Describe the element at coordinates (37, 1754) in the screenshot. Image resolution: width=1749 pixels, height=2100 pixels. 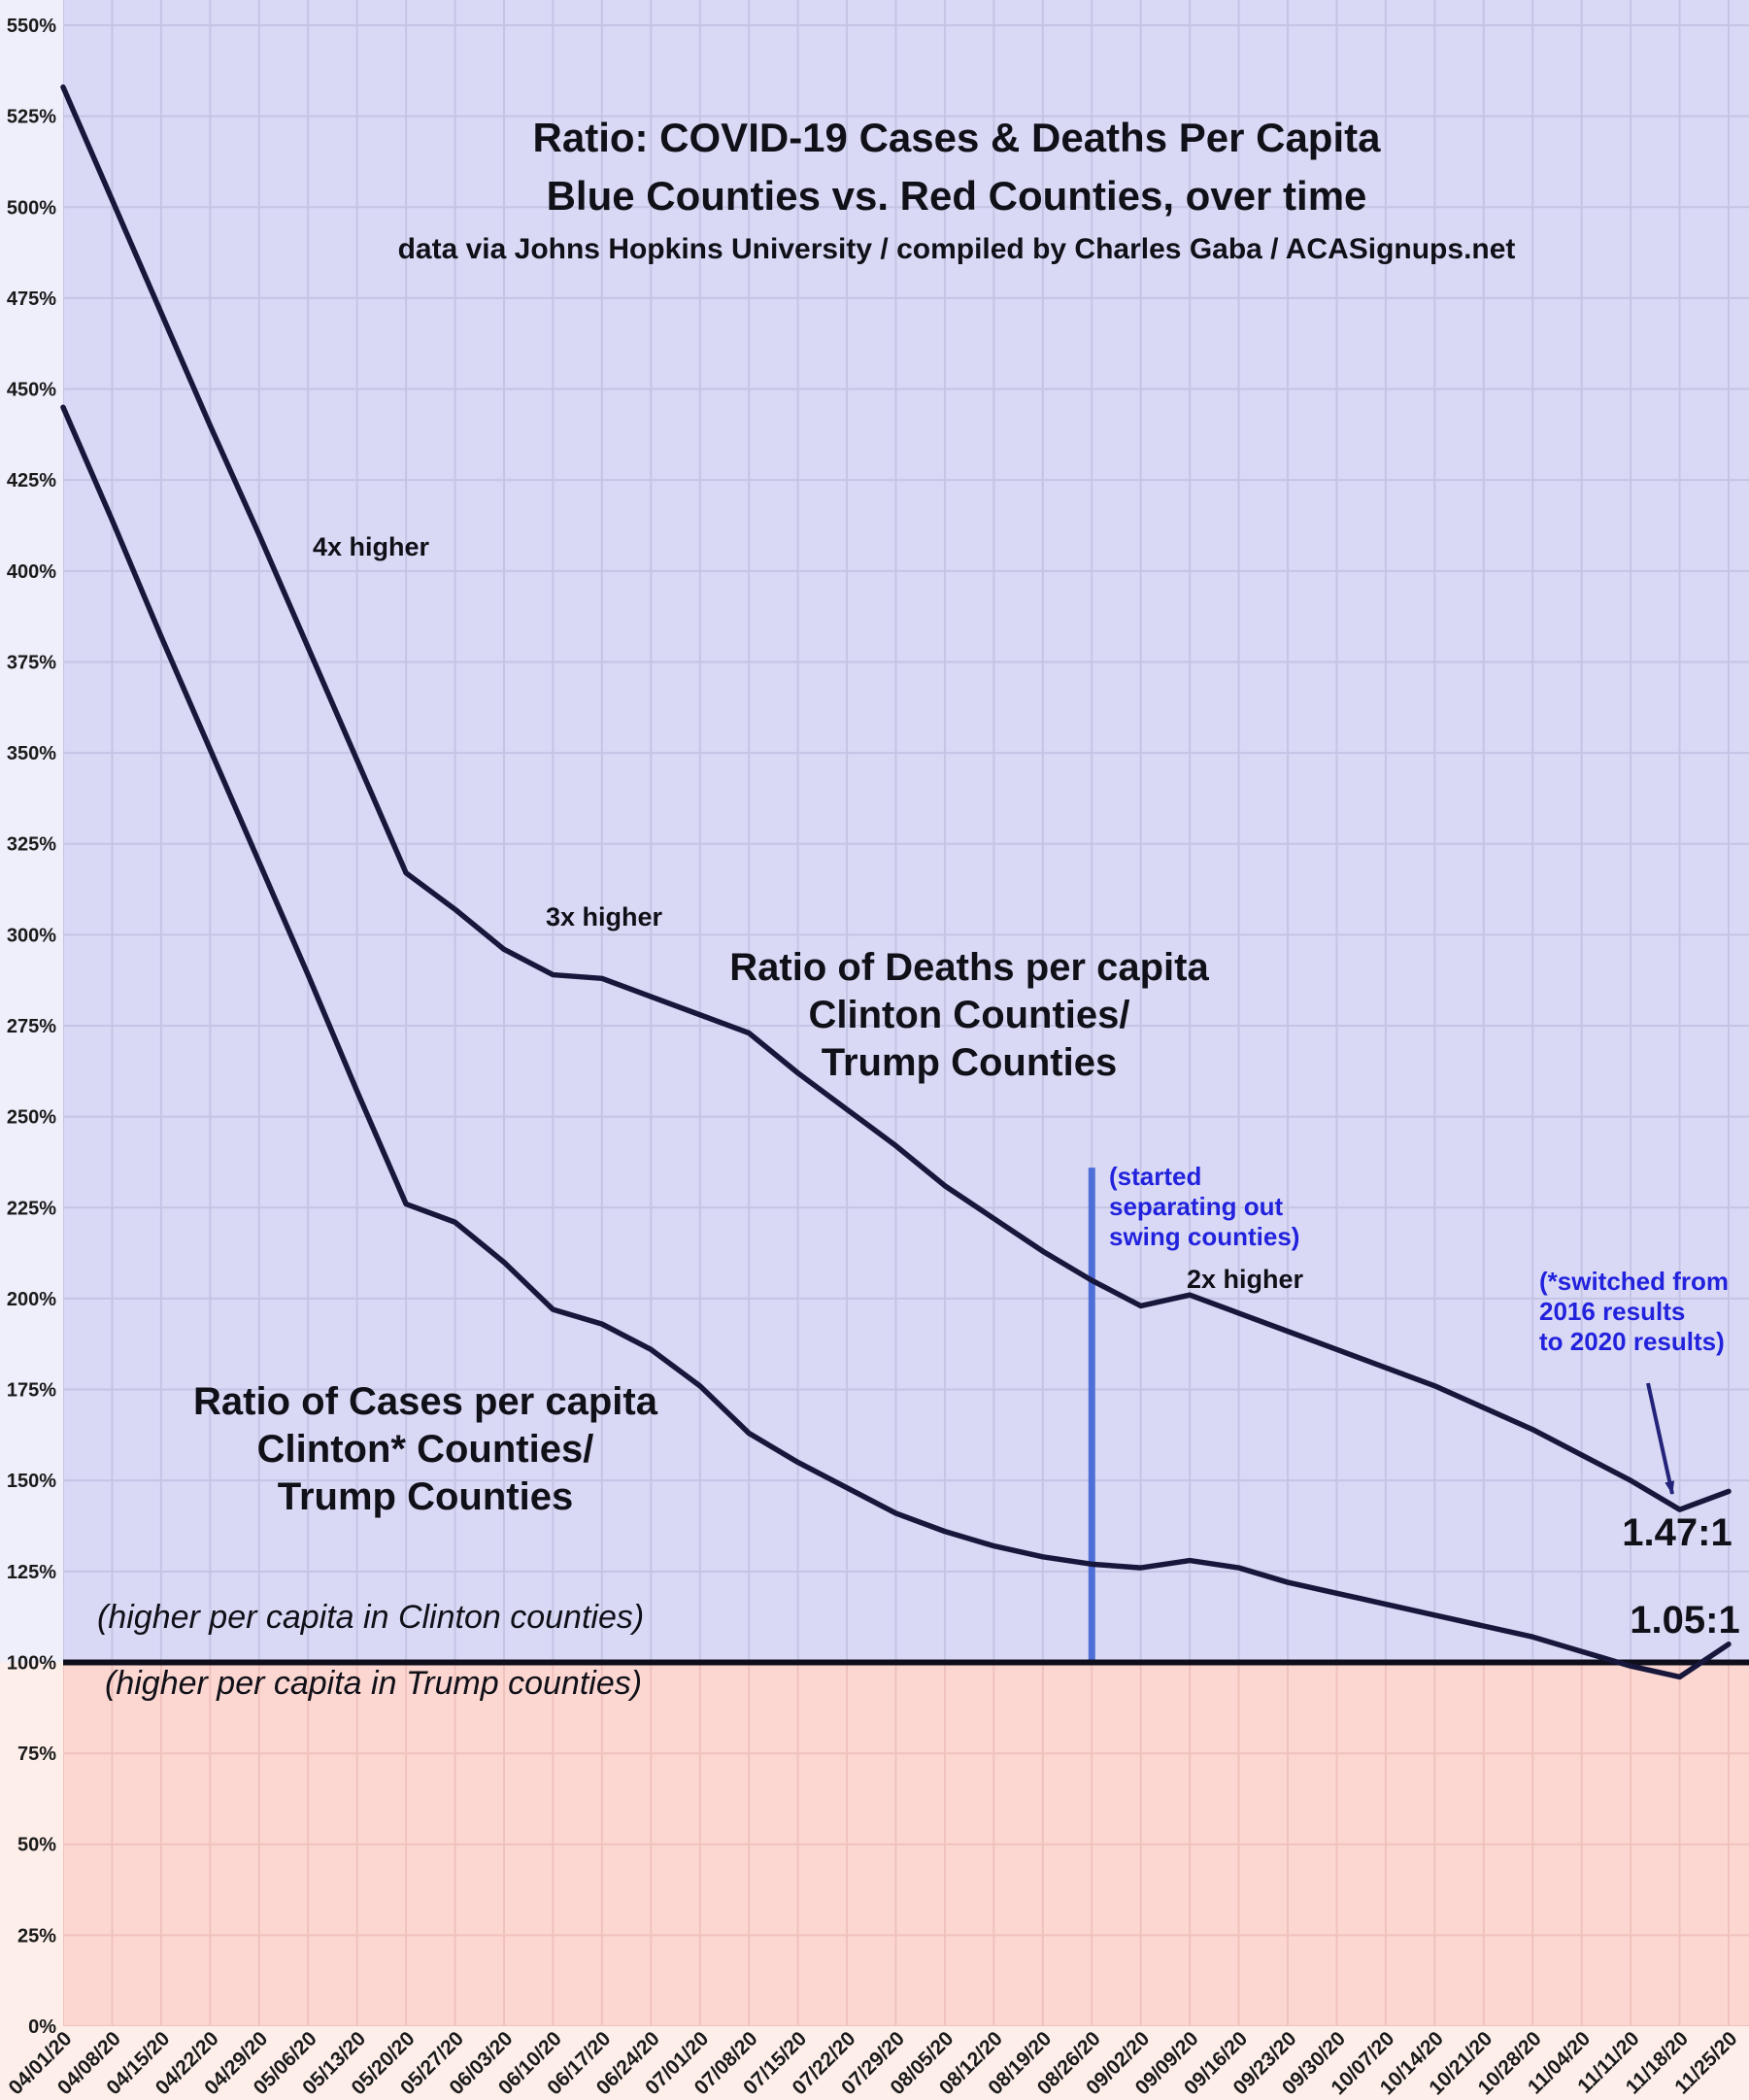
I see `y-tick-label: 75%` at that location.